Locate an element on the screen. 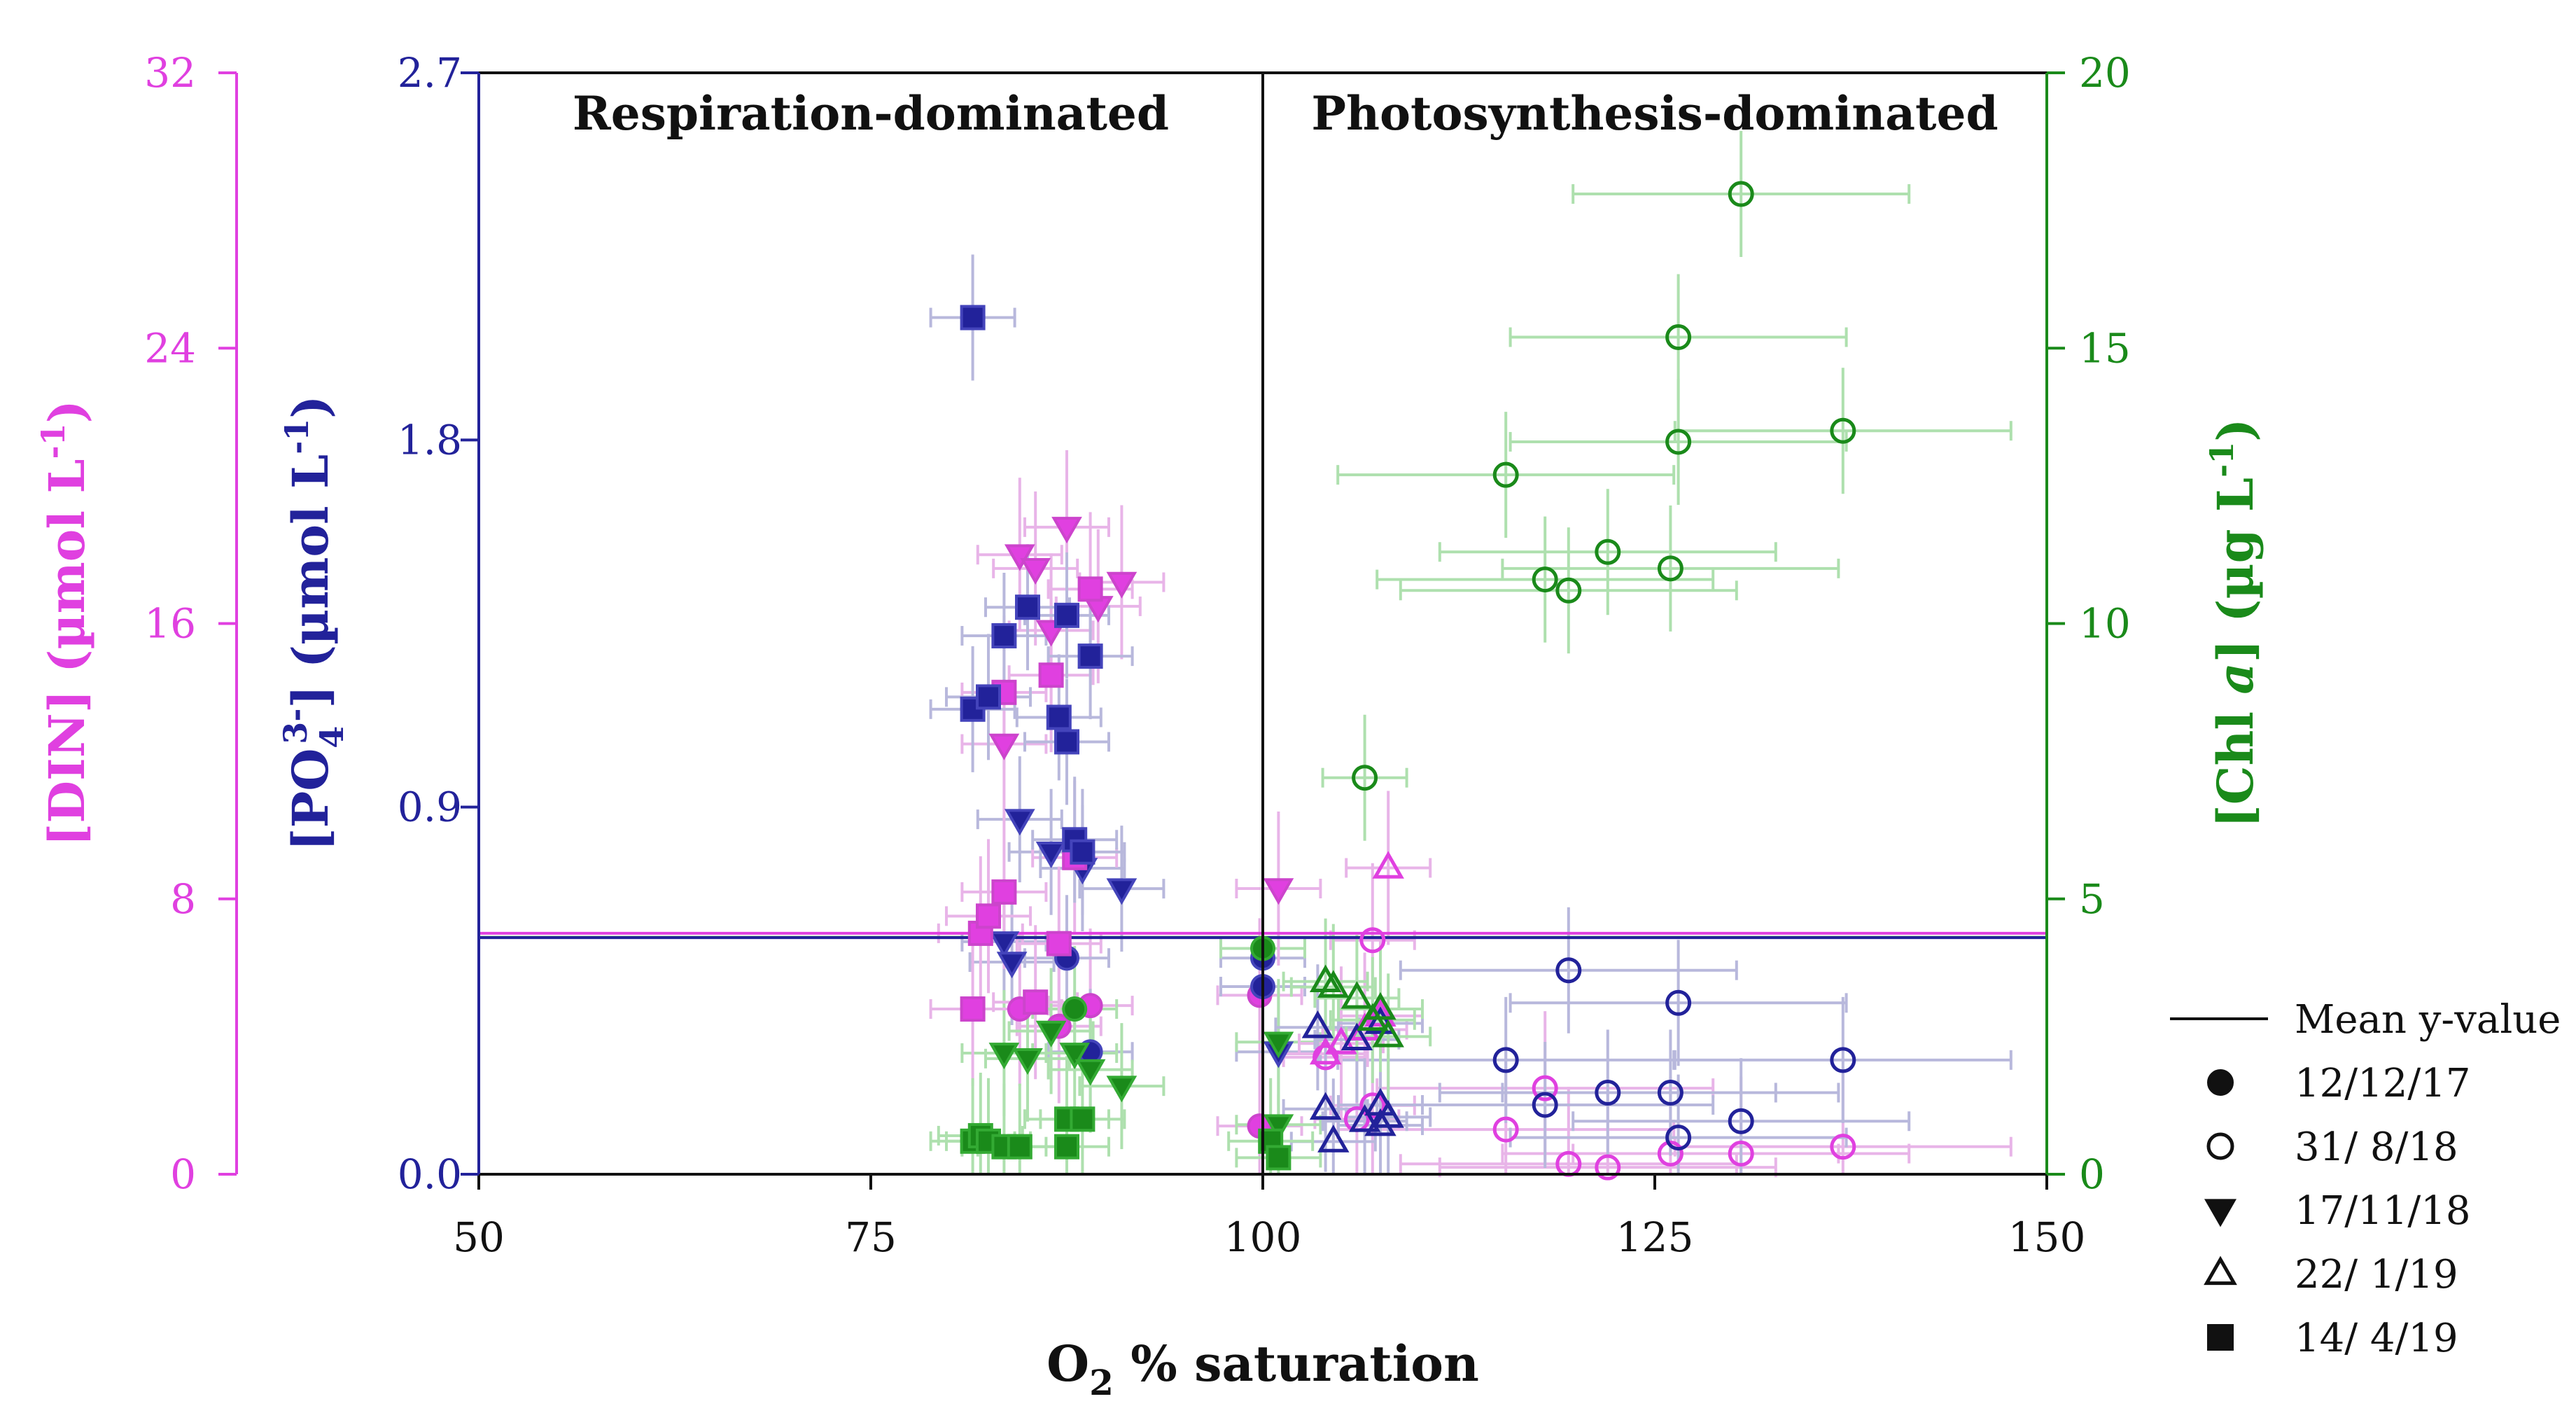 Image resolution: width=2576 pixels, height=1406 pixels. chl-tick-label: 0 is located at coordinates (2092, 1174).